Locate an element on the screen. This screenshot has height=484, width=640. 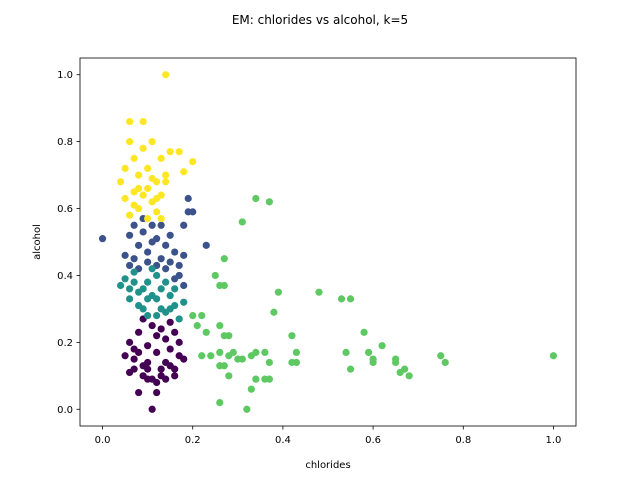
y-tick-label: 0.8 is located at coordinates (65, 142).